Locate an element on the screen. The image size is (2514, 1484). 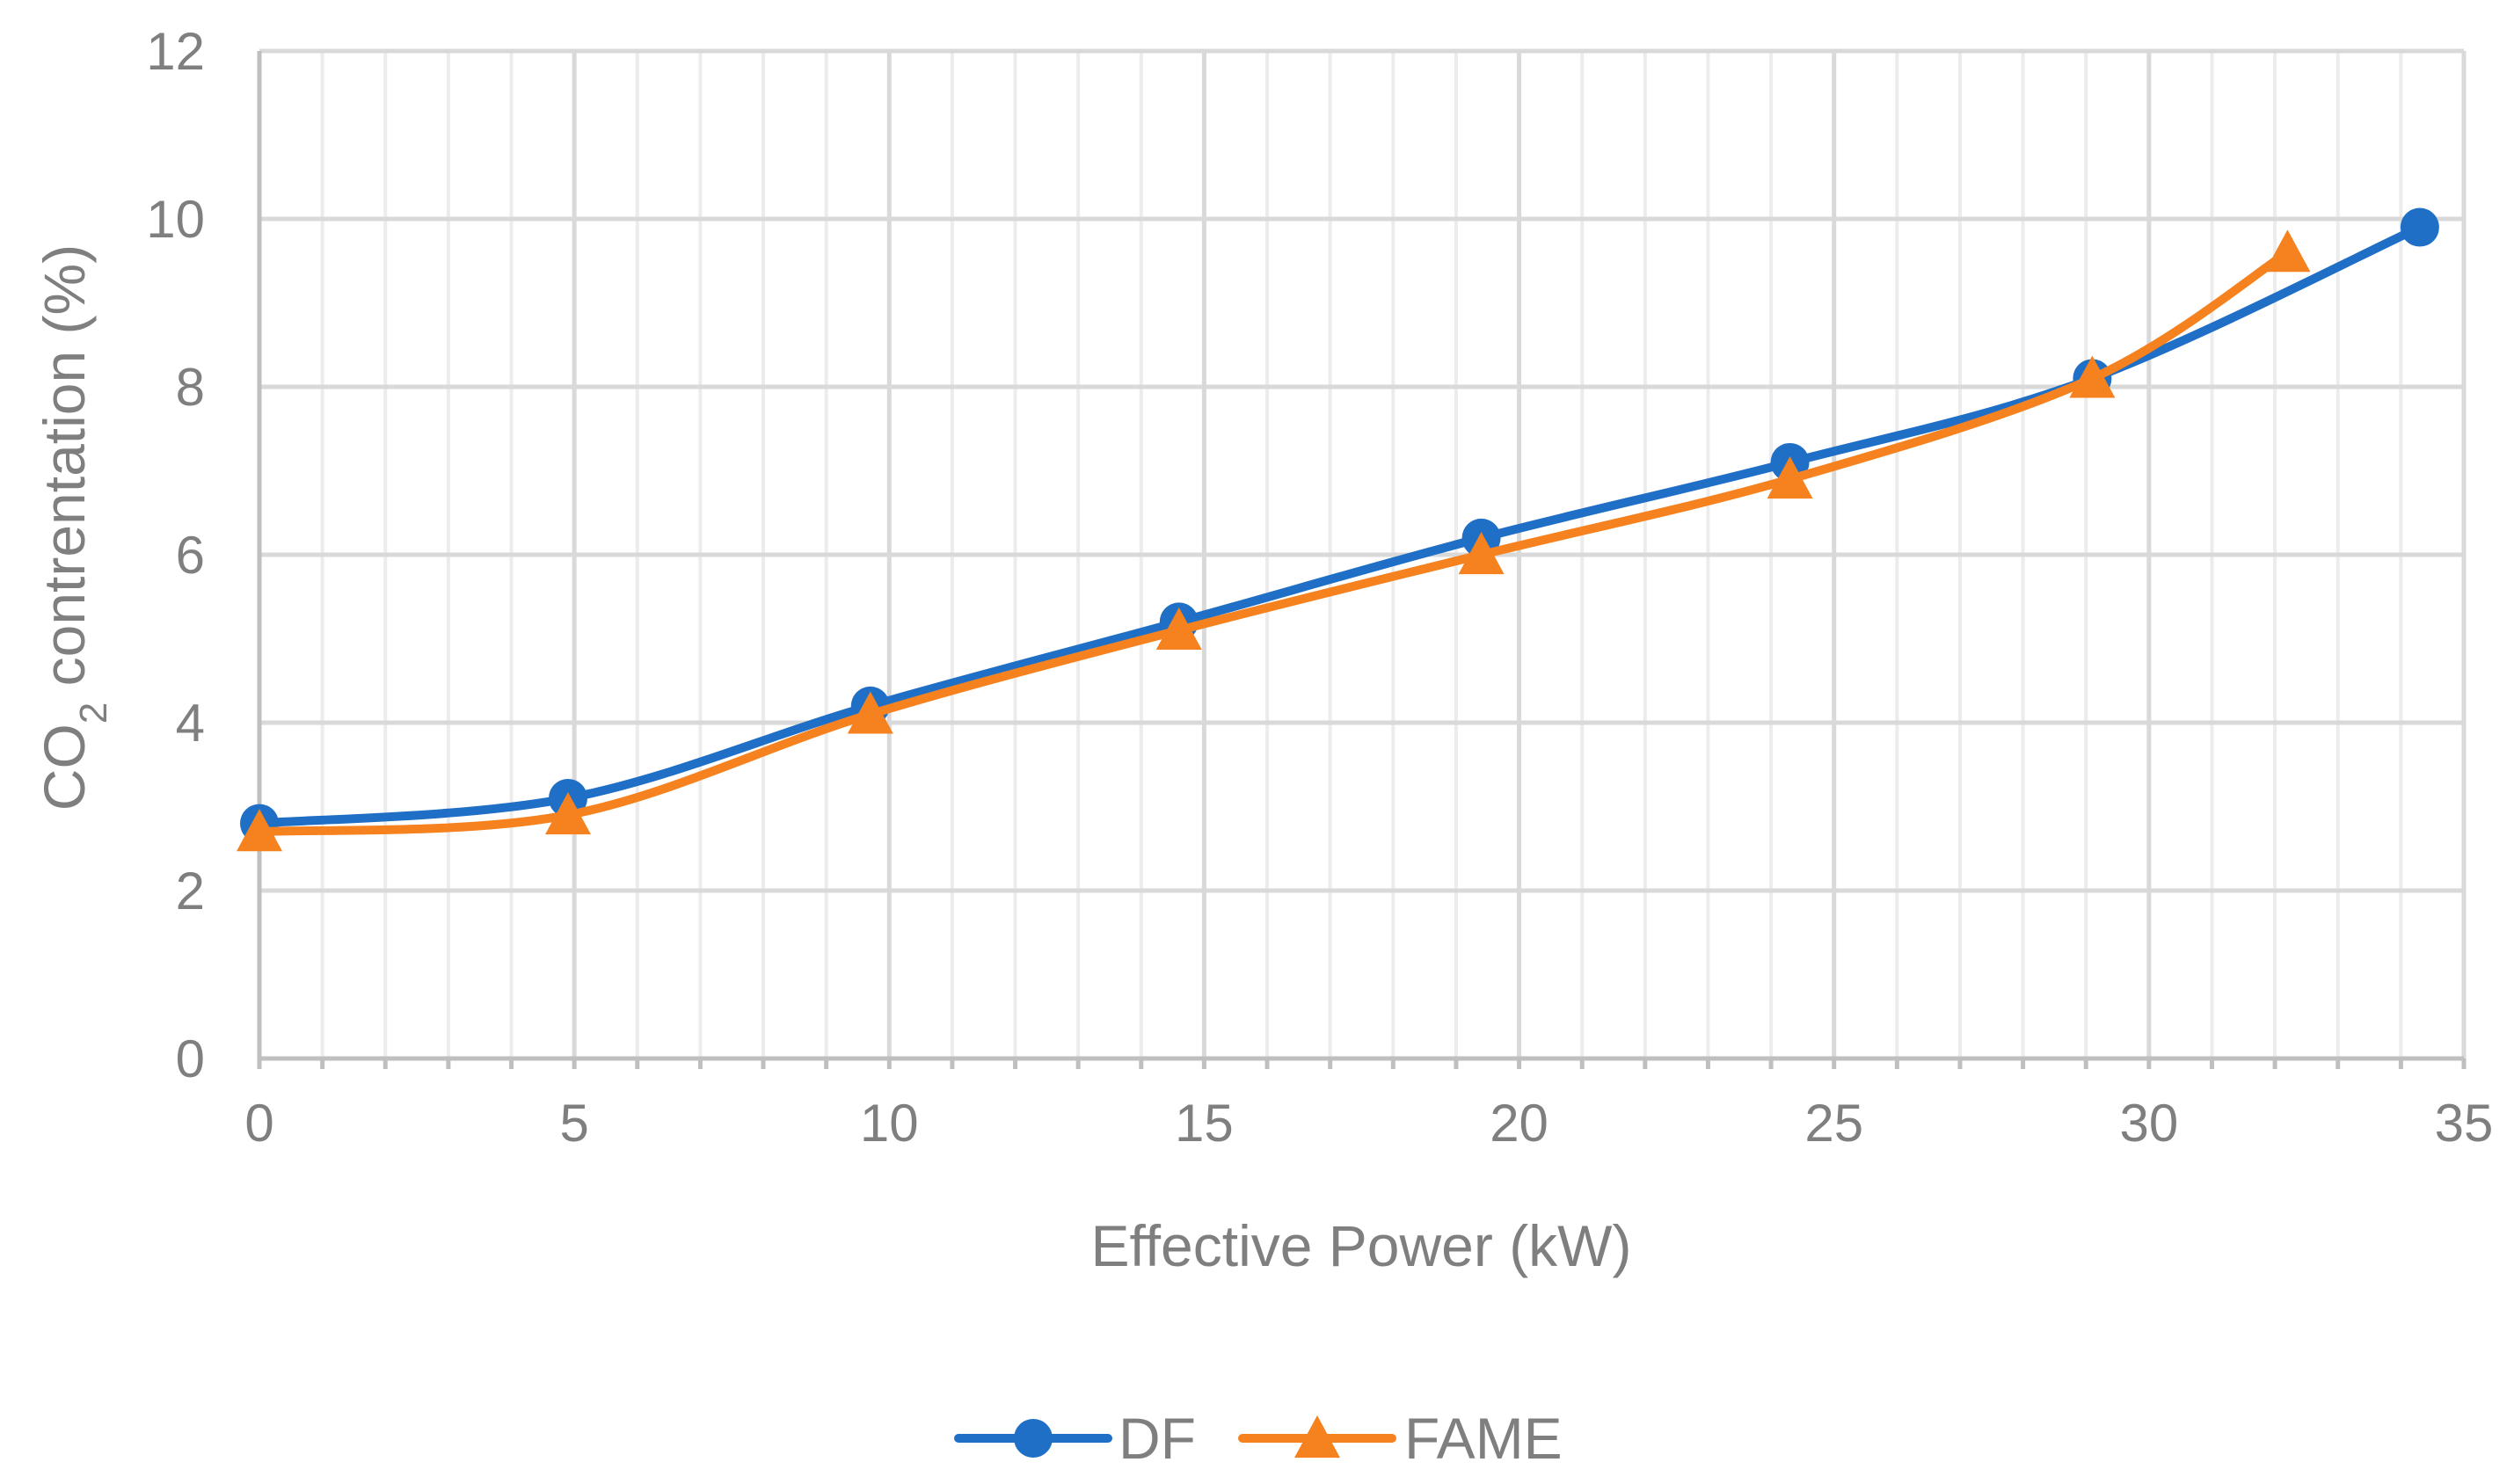
y-tick-label: 10 is located at coordinates (176, 220).